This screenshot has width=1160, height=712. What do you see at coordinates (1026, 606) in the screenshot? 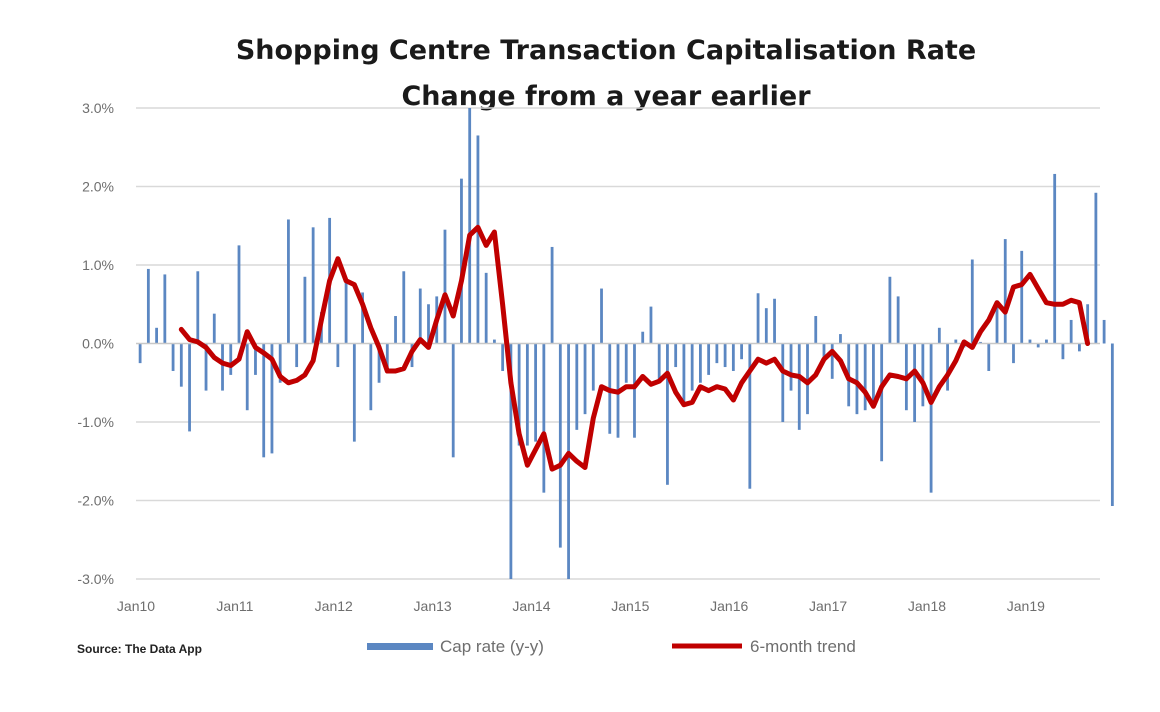
I see `x-tick-label: Jan19` at bounding box center [1026, 606].